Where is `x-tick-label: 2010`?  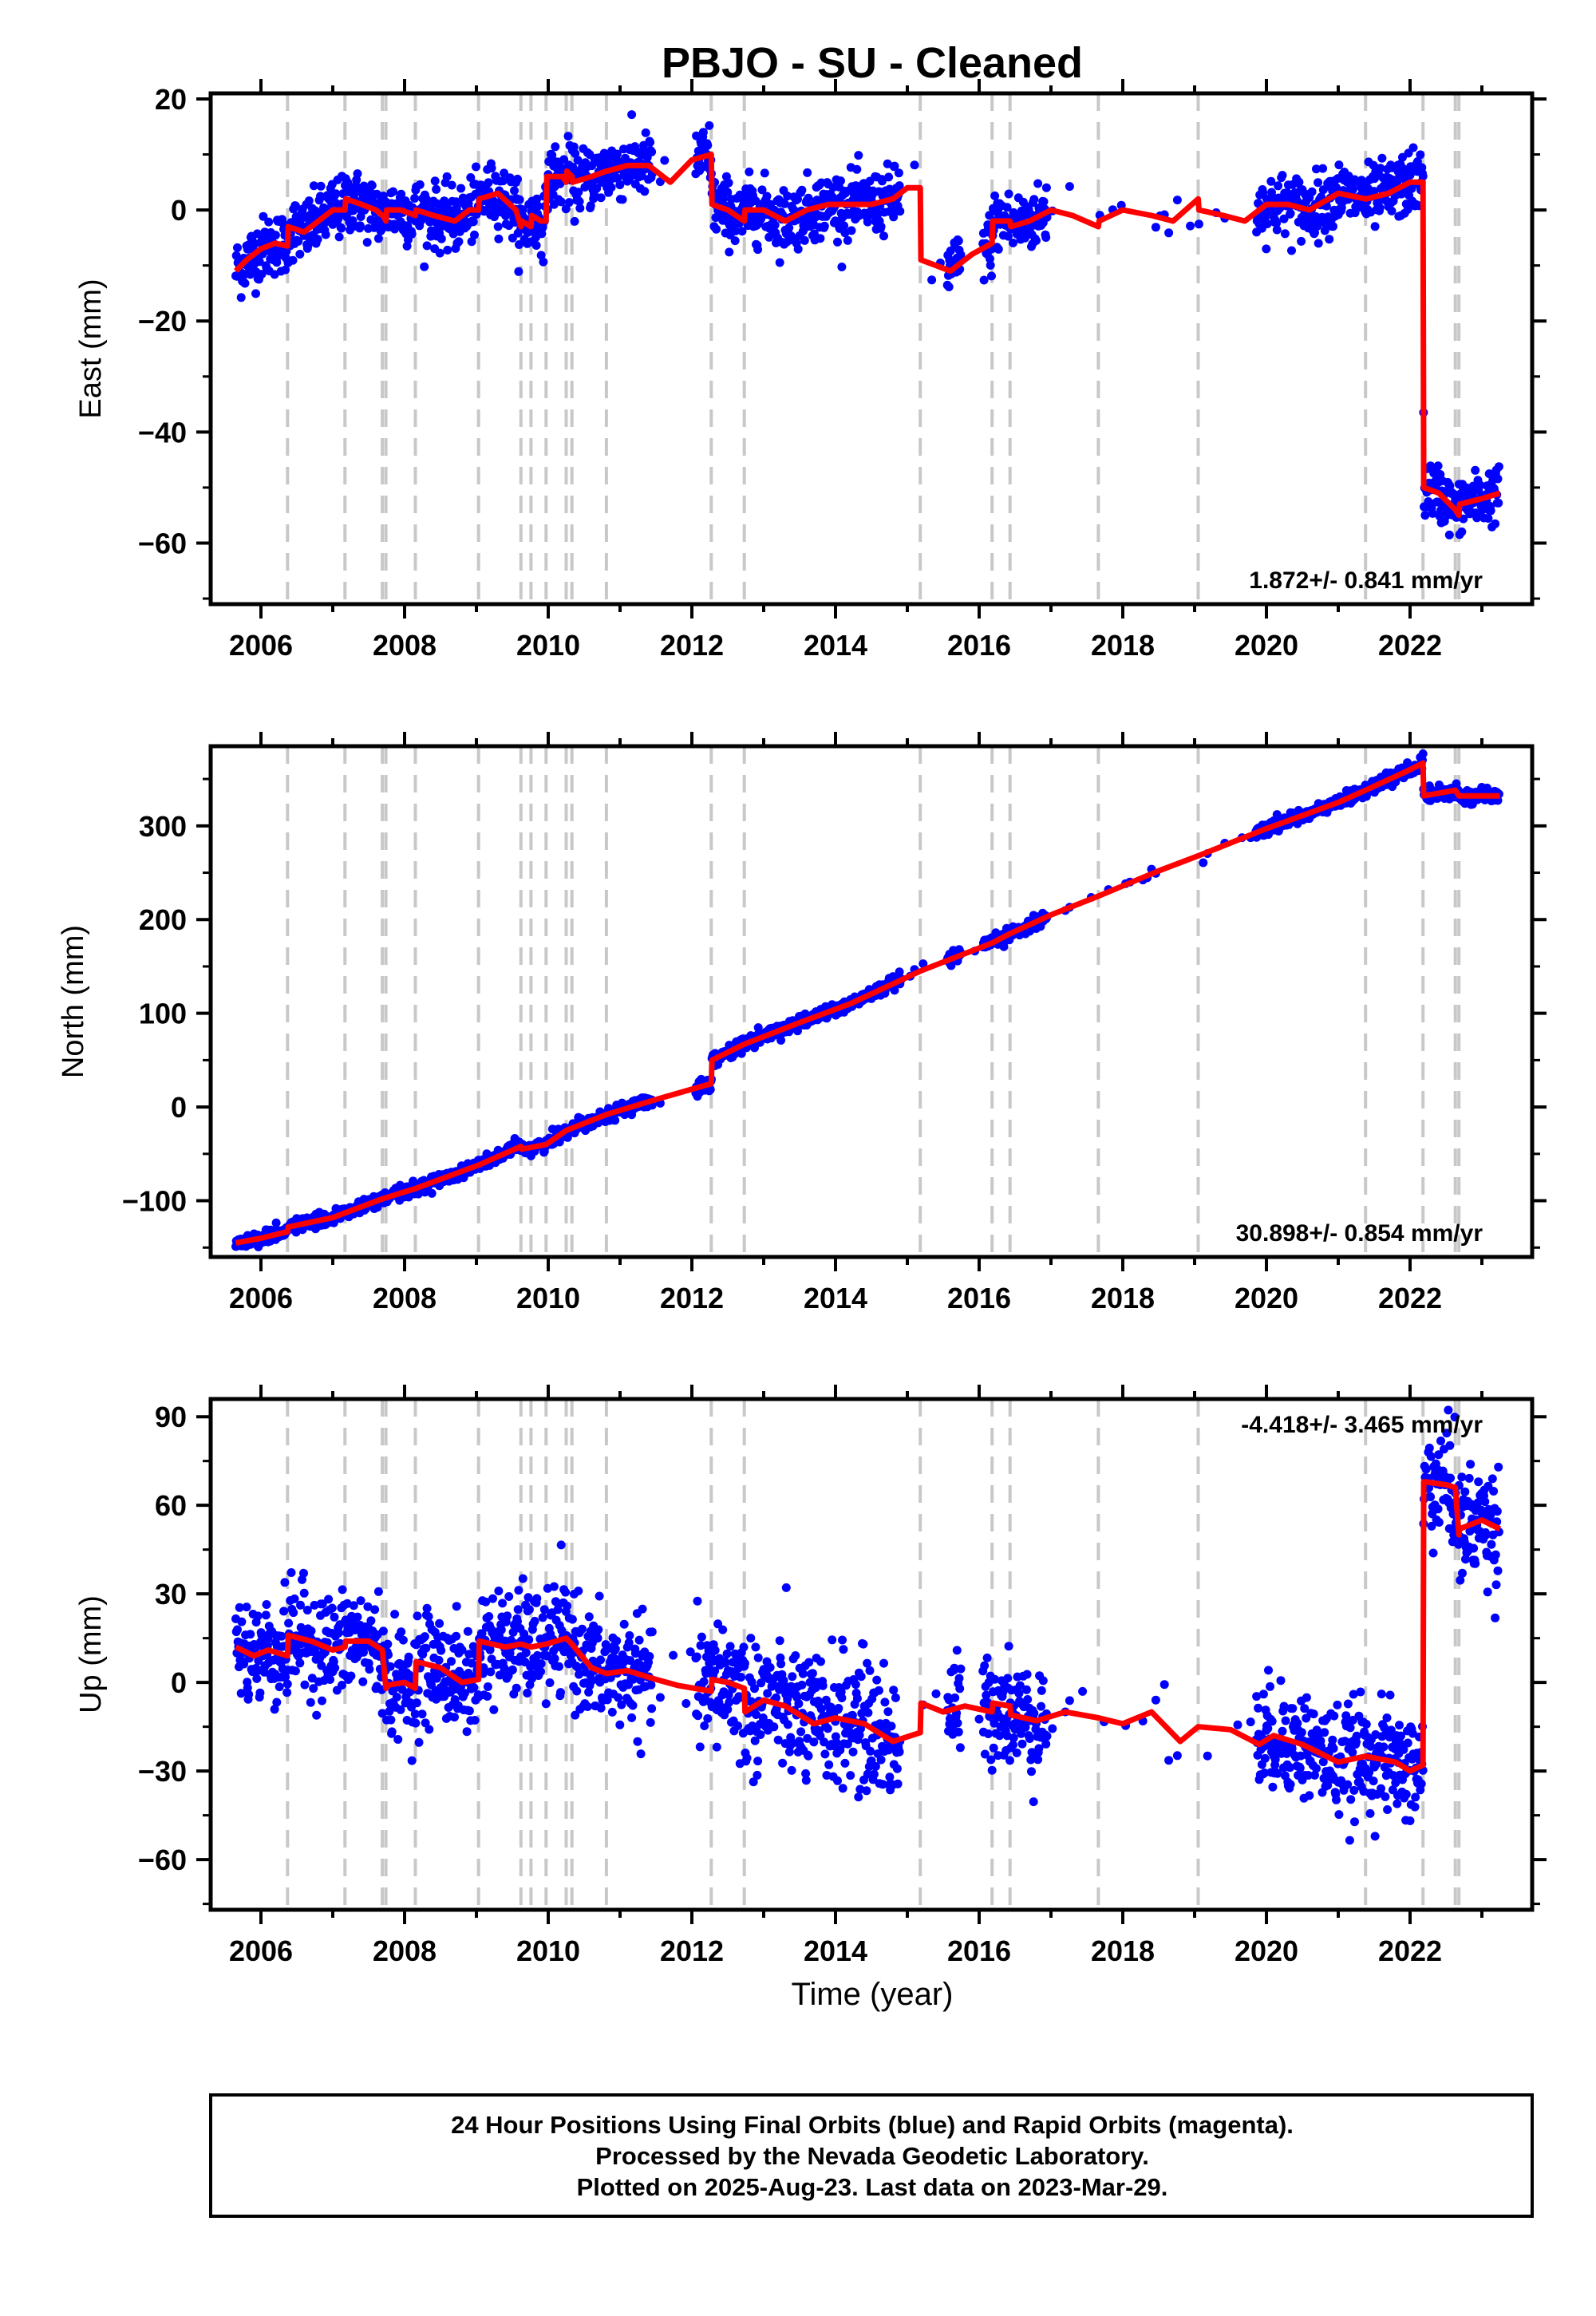
x-tick-label: 2010 is located at coordinates (548, 1298).